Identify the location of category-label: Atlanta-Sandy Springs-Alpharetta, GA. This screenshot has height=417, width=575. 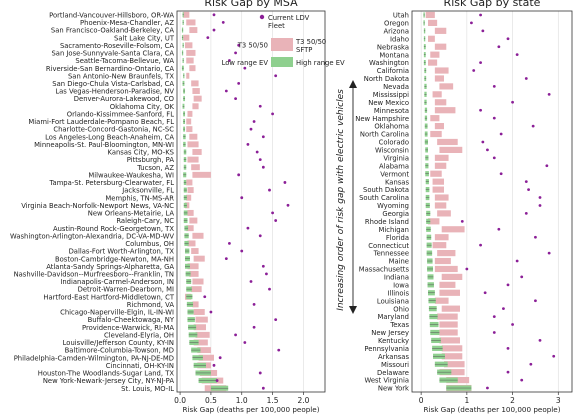
(110, 267).